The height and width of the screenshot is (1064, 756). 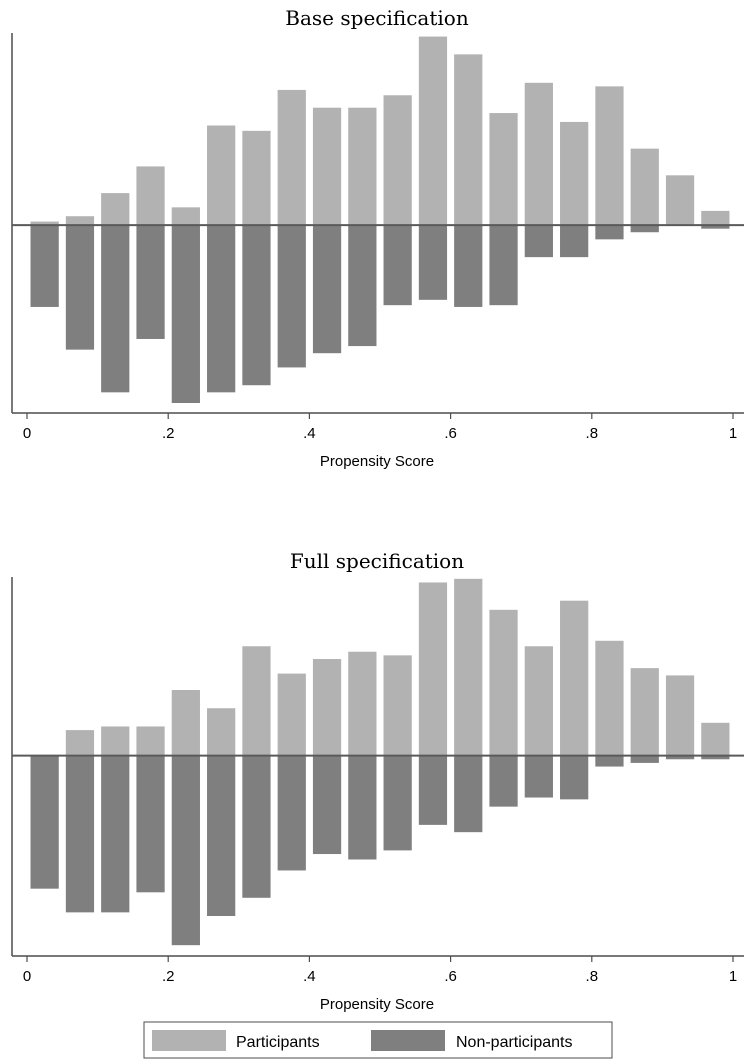 I want to click on x-tick-label: .8, so click(x=592, y=976).